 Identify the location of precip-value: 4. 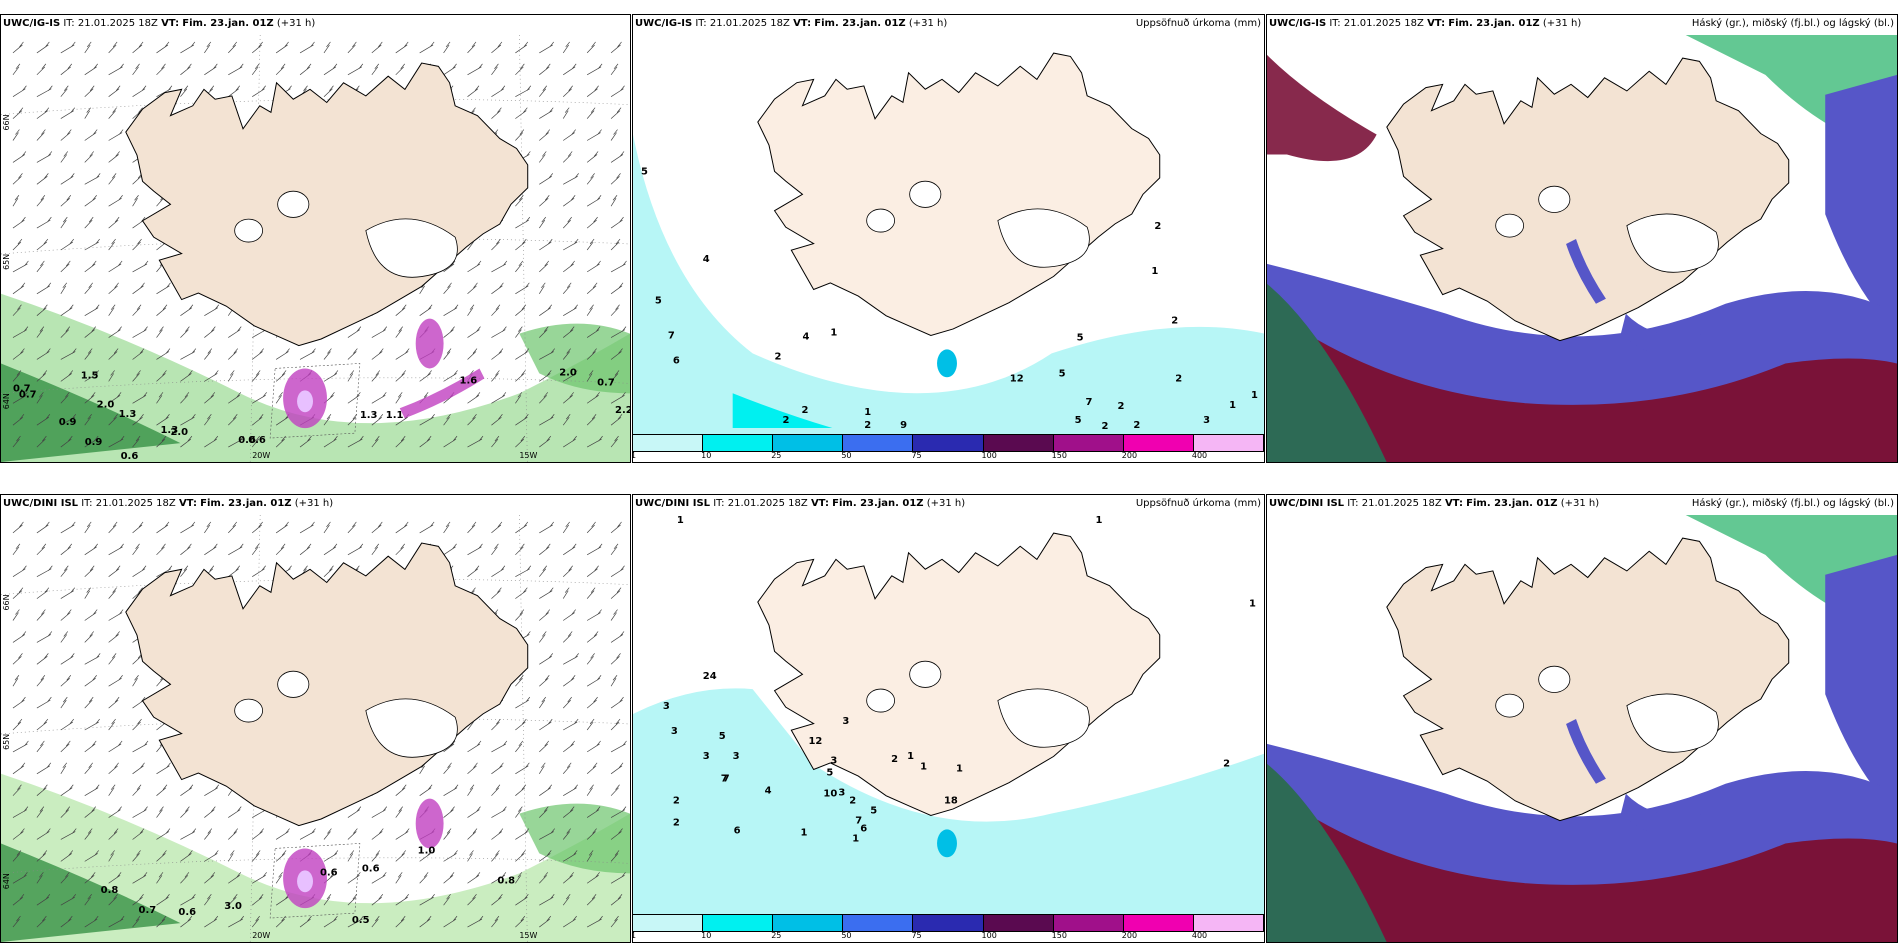
(768, 791).